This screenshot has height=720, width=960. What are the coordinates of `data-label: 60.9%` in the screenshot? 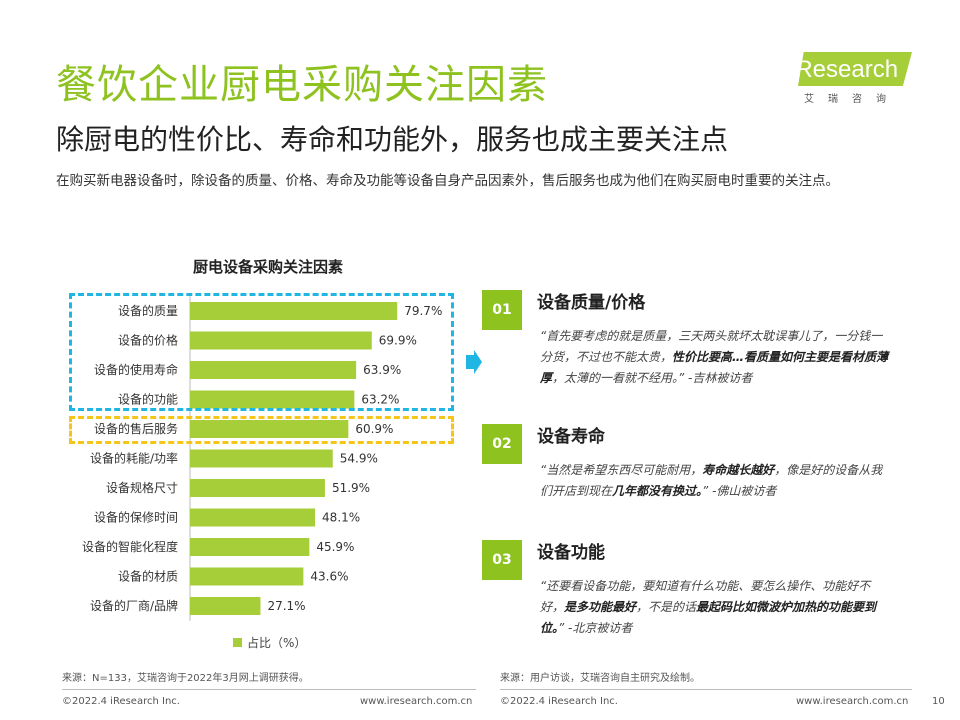 It's located at (374, 429).